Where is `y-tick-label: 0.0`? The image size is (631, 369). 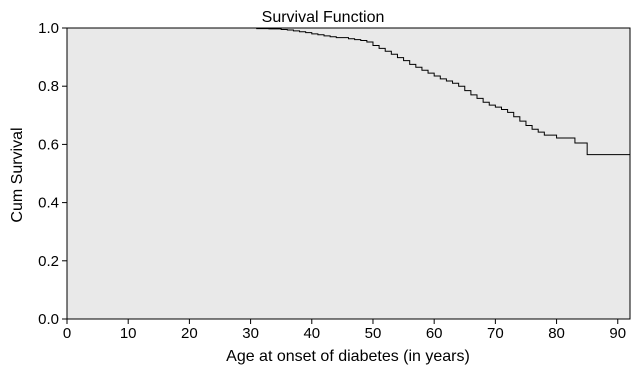 y-tick-label: 0.0 is located at coordinates (48, 319).